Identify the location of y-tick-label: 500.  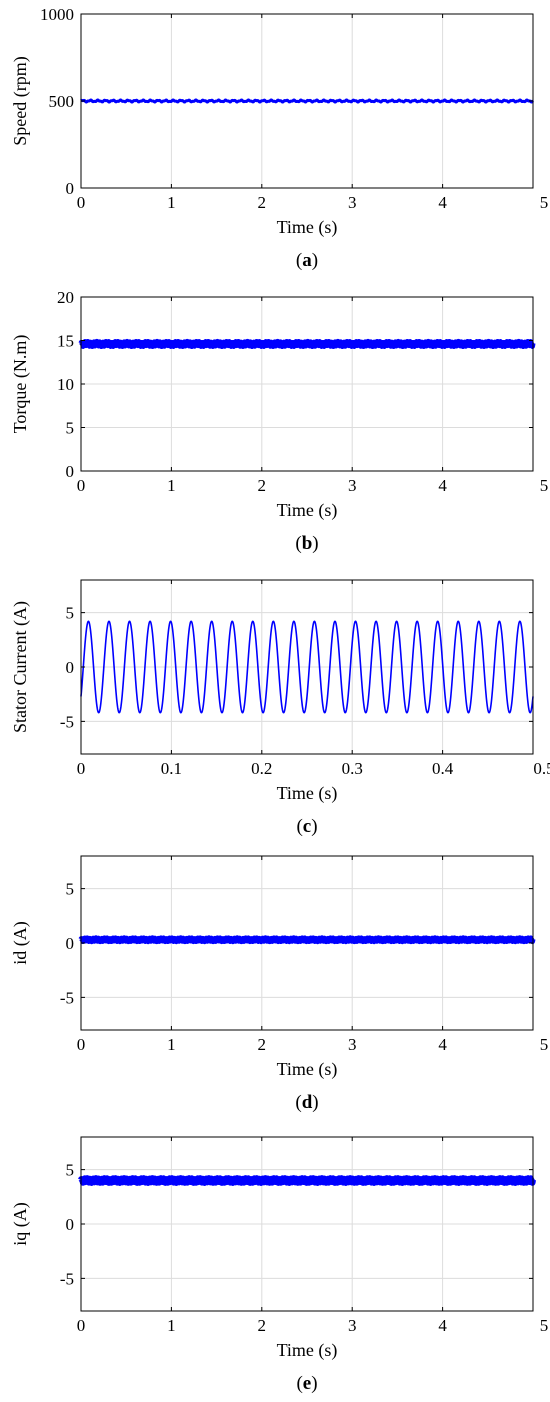
(62, 101).